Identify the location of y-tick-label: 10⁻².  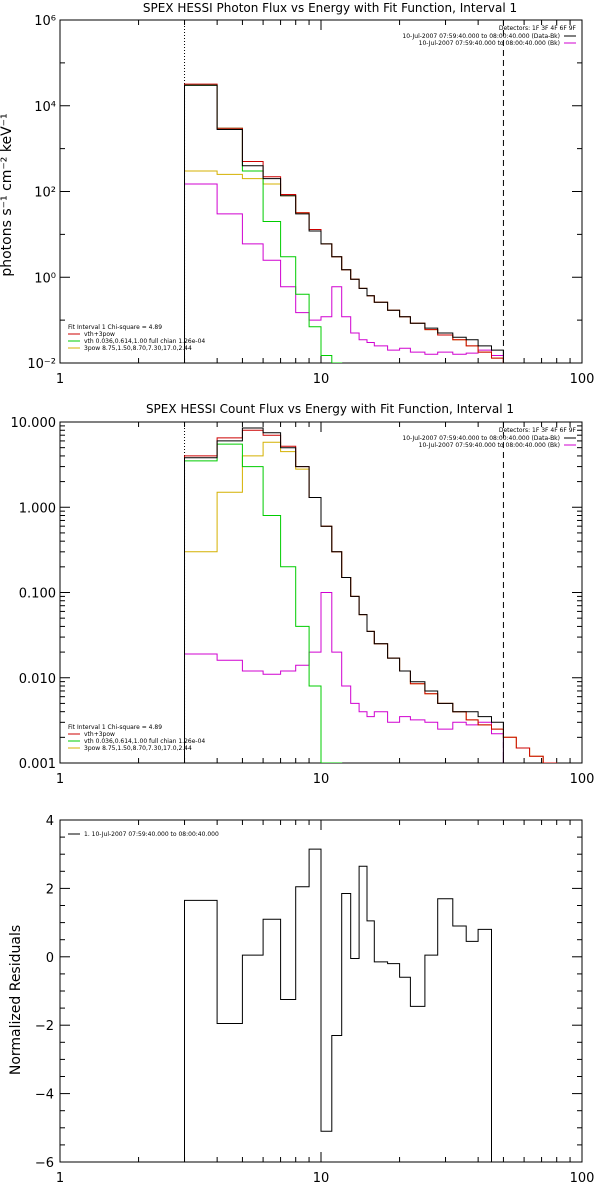
(41, 364).